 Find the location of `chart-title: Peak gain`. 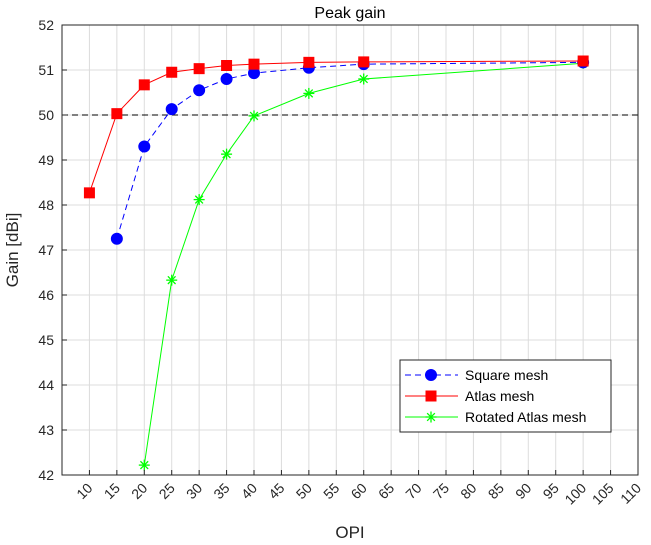

chart-title: Peak gain is located at coordinates (349, 13).